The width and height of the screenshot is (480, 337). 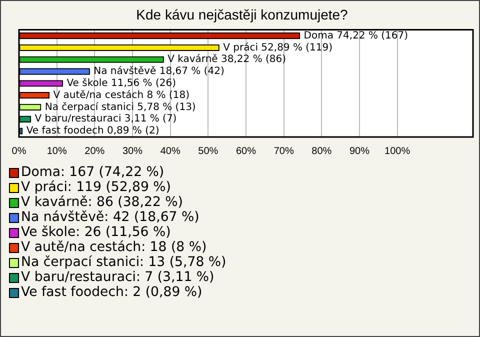 What do you see at coordinates (170, 151) in the screenshot?
I see `x-tick-label: 40%` at bounding box center [170, 151].